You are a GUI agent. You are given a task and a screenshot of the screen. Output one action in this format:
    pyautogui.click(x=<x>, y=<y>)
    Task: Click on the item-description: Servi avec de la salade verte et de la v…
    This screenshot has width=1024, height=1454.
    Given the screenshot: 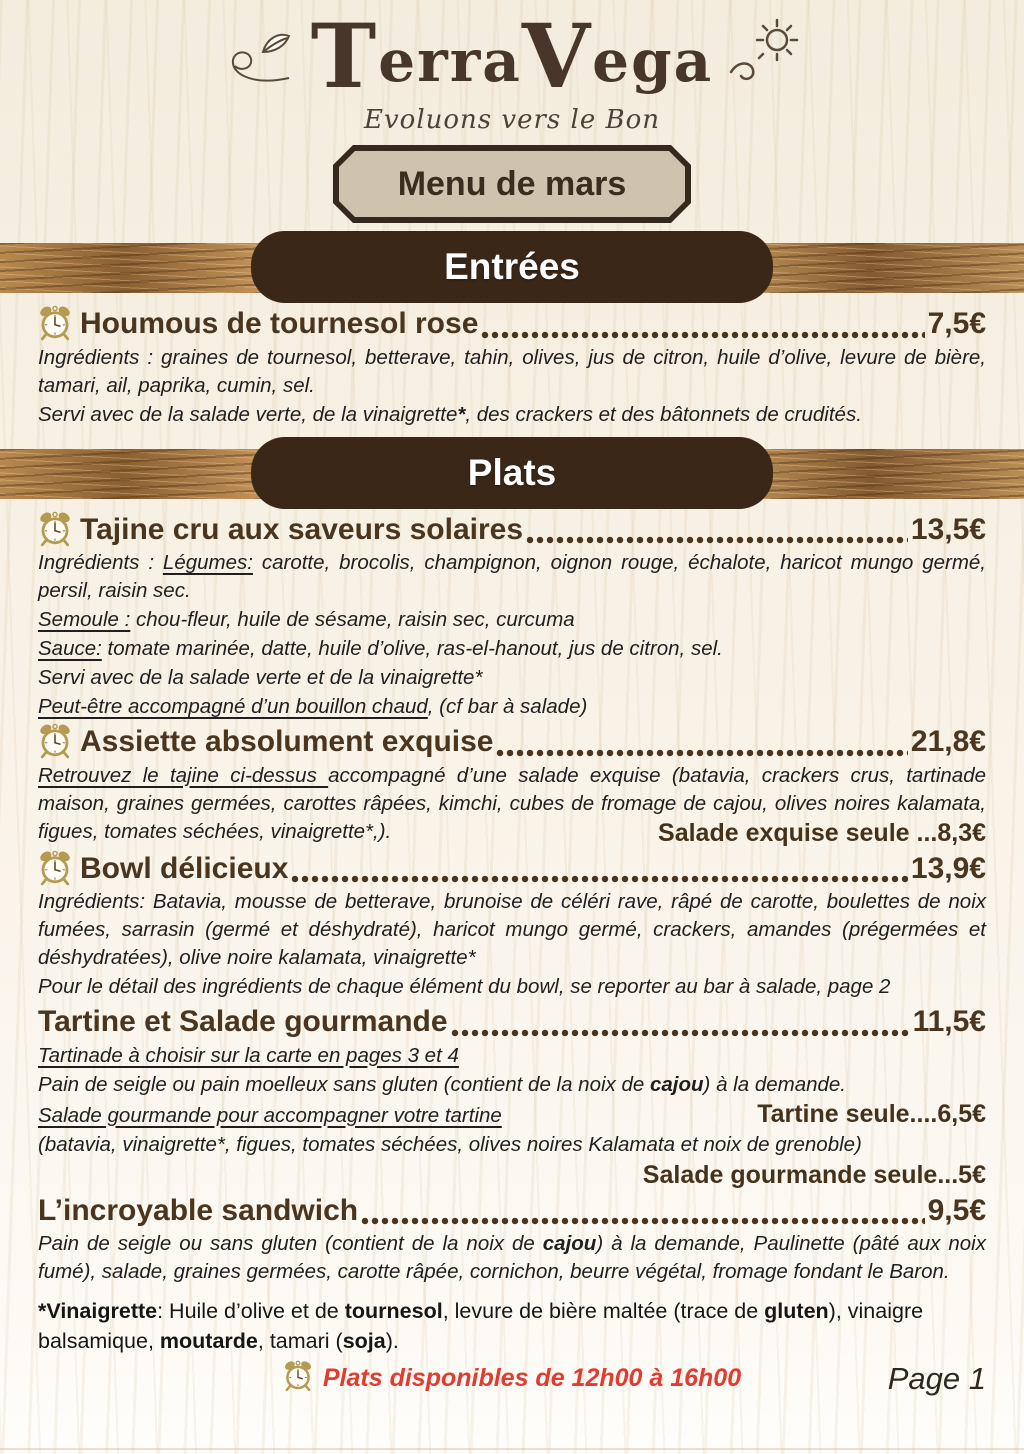 What is the action you would take?
    pyautogui.click(x=260, y=677)
    